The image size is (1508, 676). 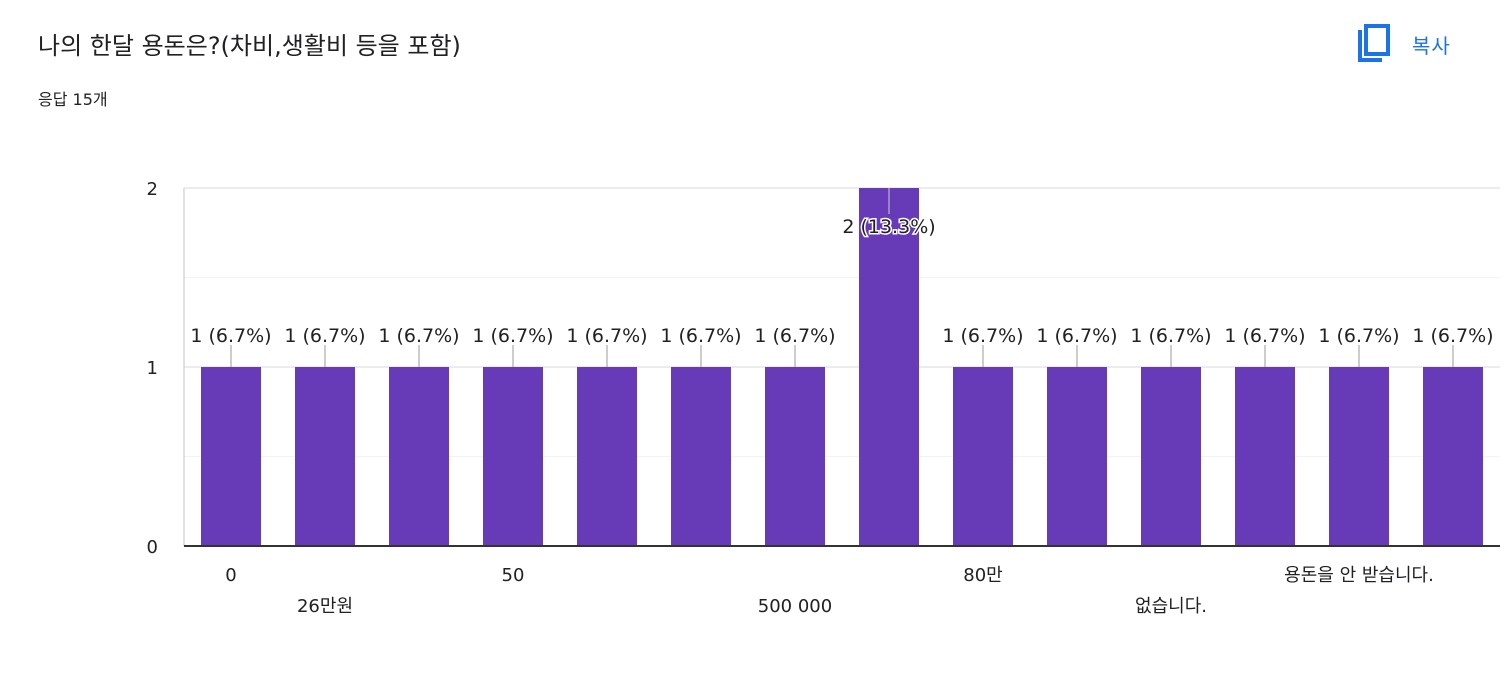 I want to click on response-count: 응답 15개, so click(x=73, y=99).